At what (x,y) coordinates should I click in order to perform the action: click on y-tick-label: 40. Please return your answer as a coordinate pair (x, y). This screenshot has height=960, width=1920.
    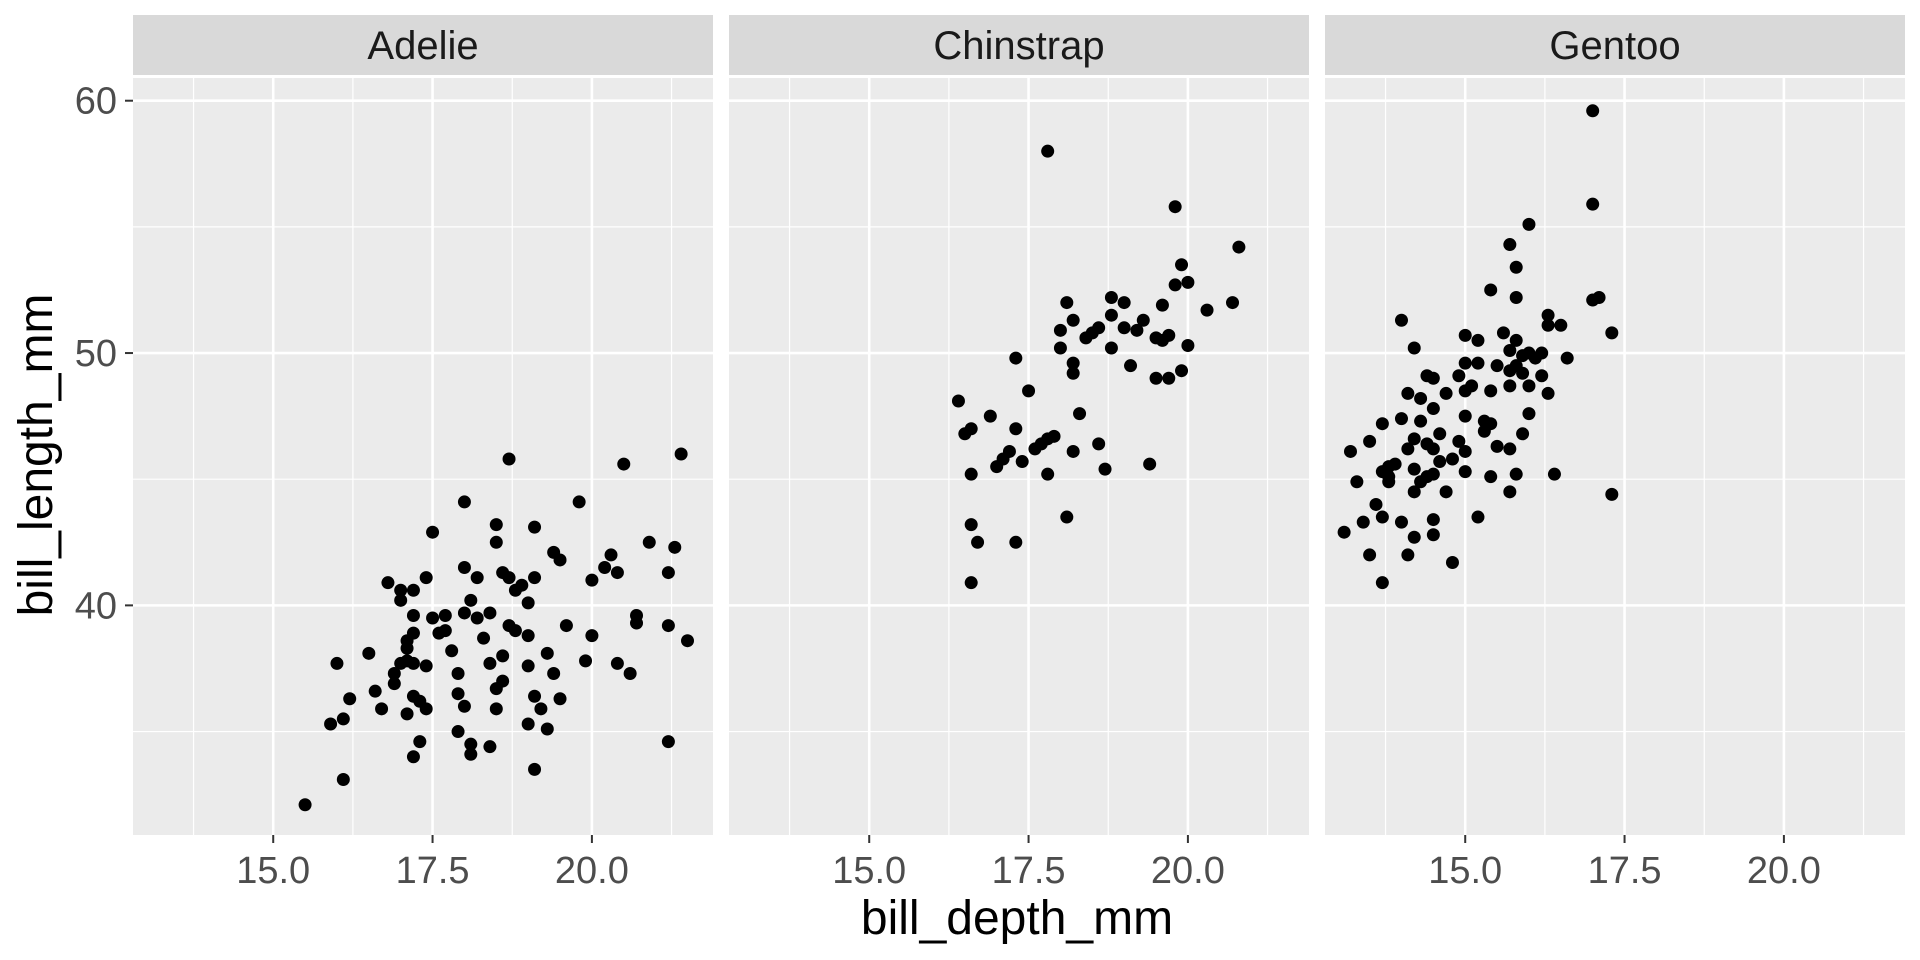
    Looking at the image, I should click on (96, 606).